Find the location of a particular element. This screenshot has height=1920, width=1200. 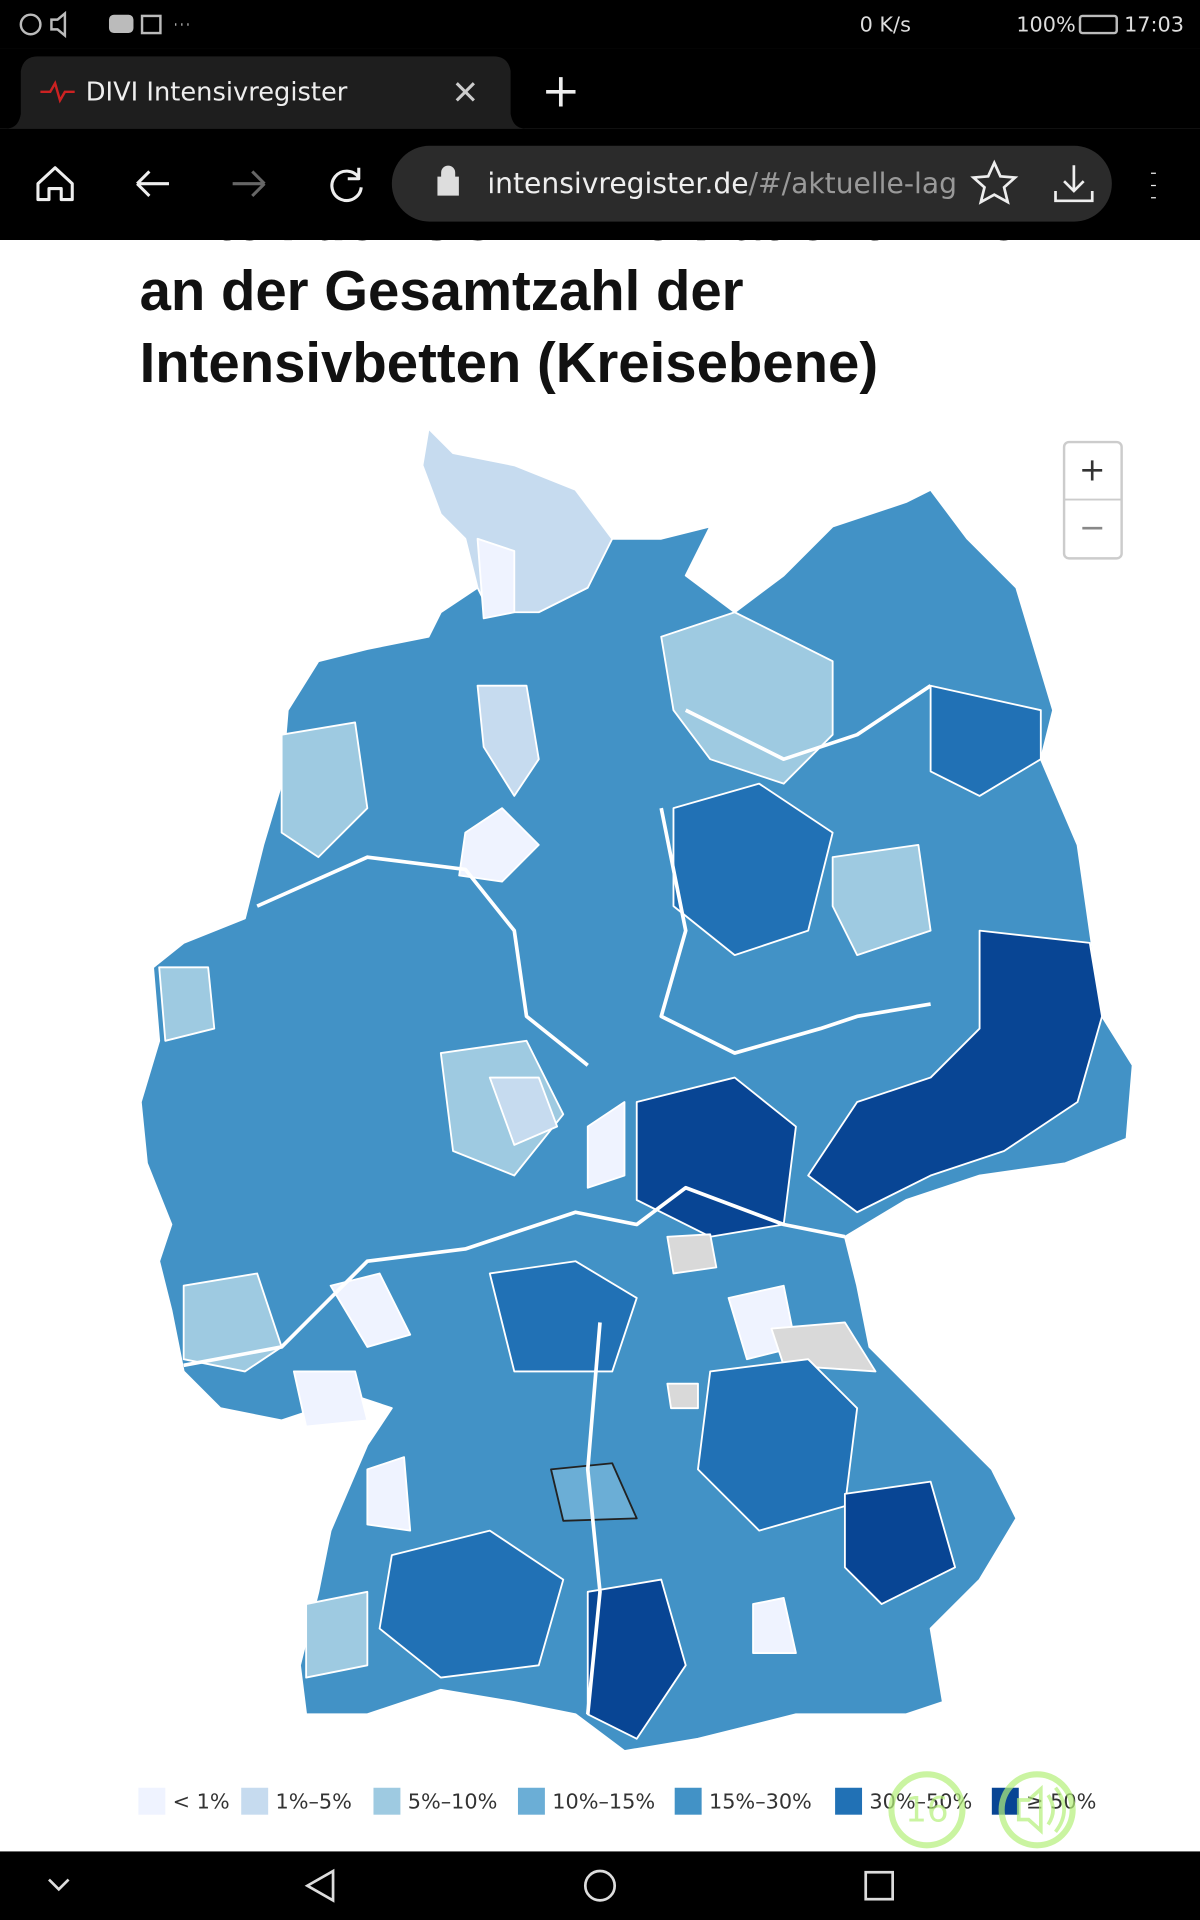

nav-bar is located at coordinates (600, 1885).